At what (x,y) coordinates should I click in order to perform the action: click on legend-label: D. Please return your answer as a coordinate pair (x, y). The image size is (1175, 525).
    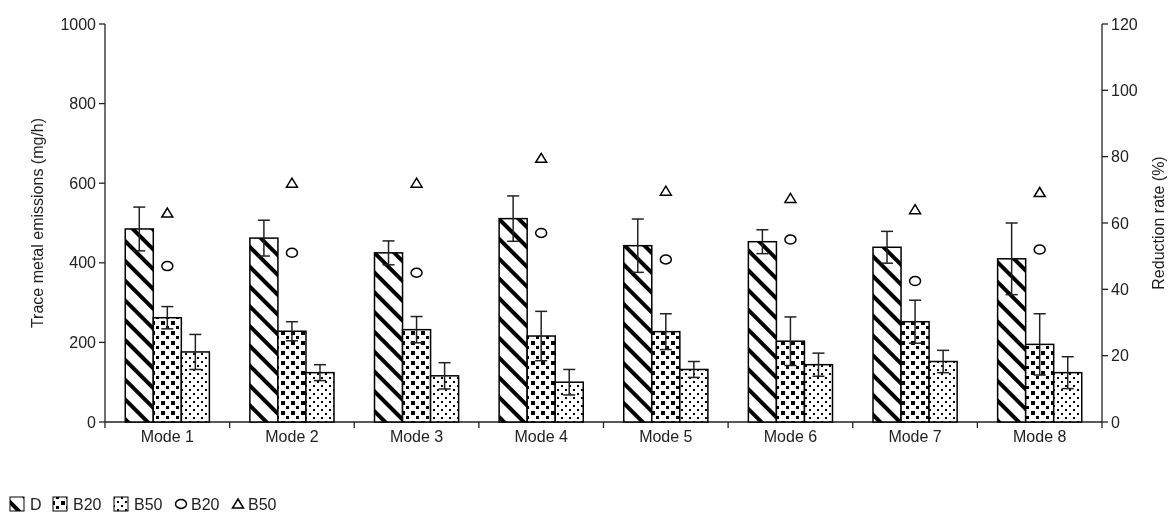
    Looking at the image, I should click on (36, 504).